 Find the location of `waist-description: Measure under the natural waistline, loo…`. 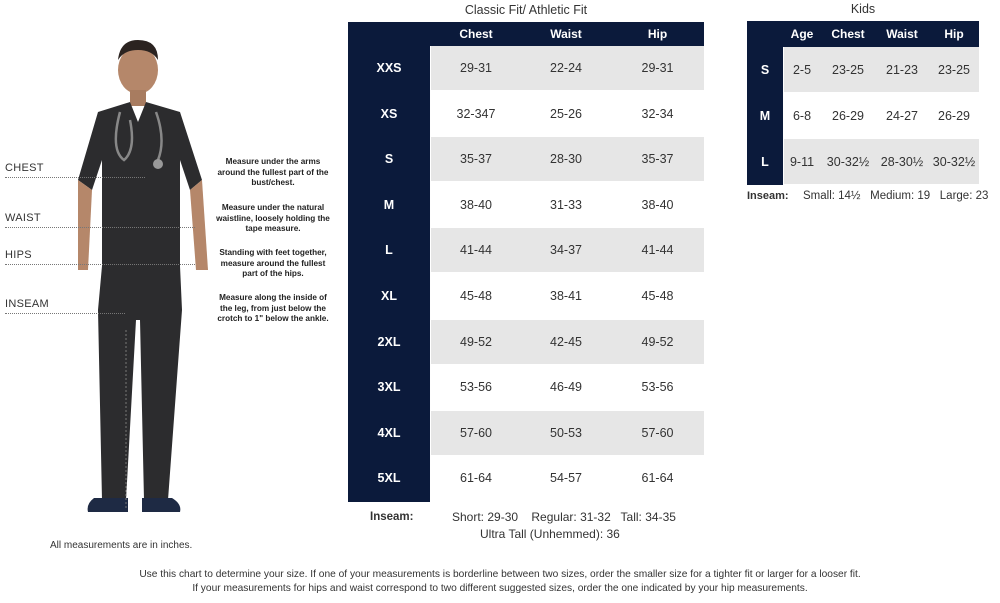

waist-description: Measure under the natural waistline, loo… is located at coordinates (273, 218).